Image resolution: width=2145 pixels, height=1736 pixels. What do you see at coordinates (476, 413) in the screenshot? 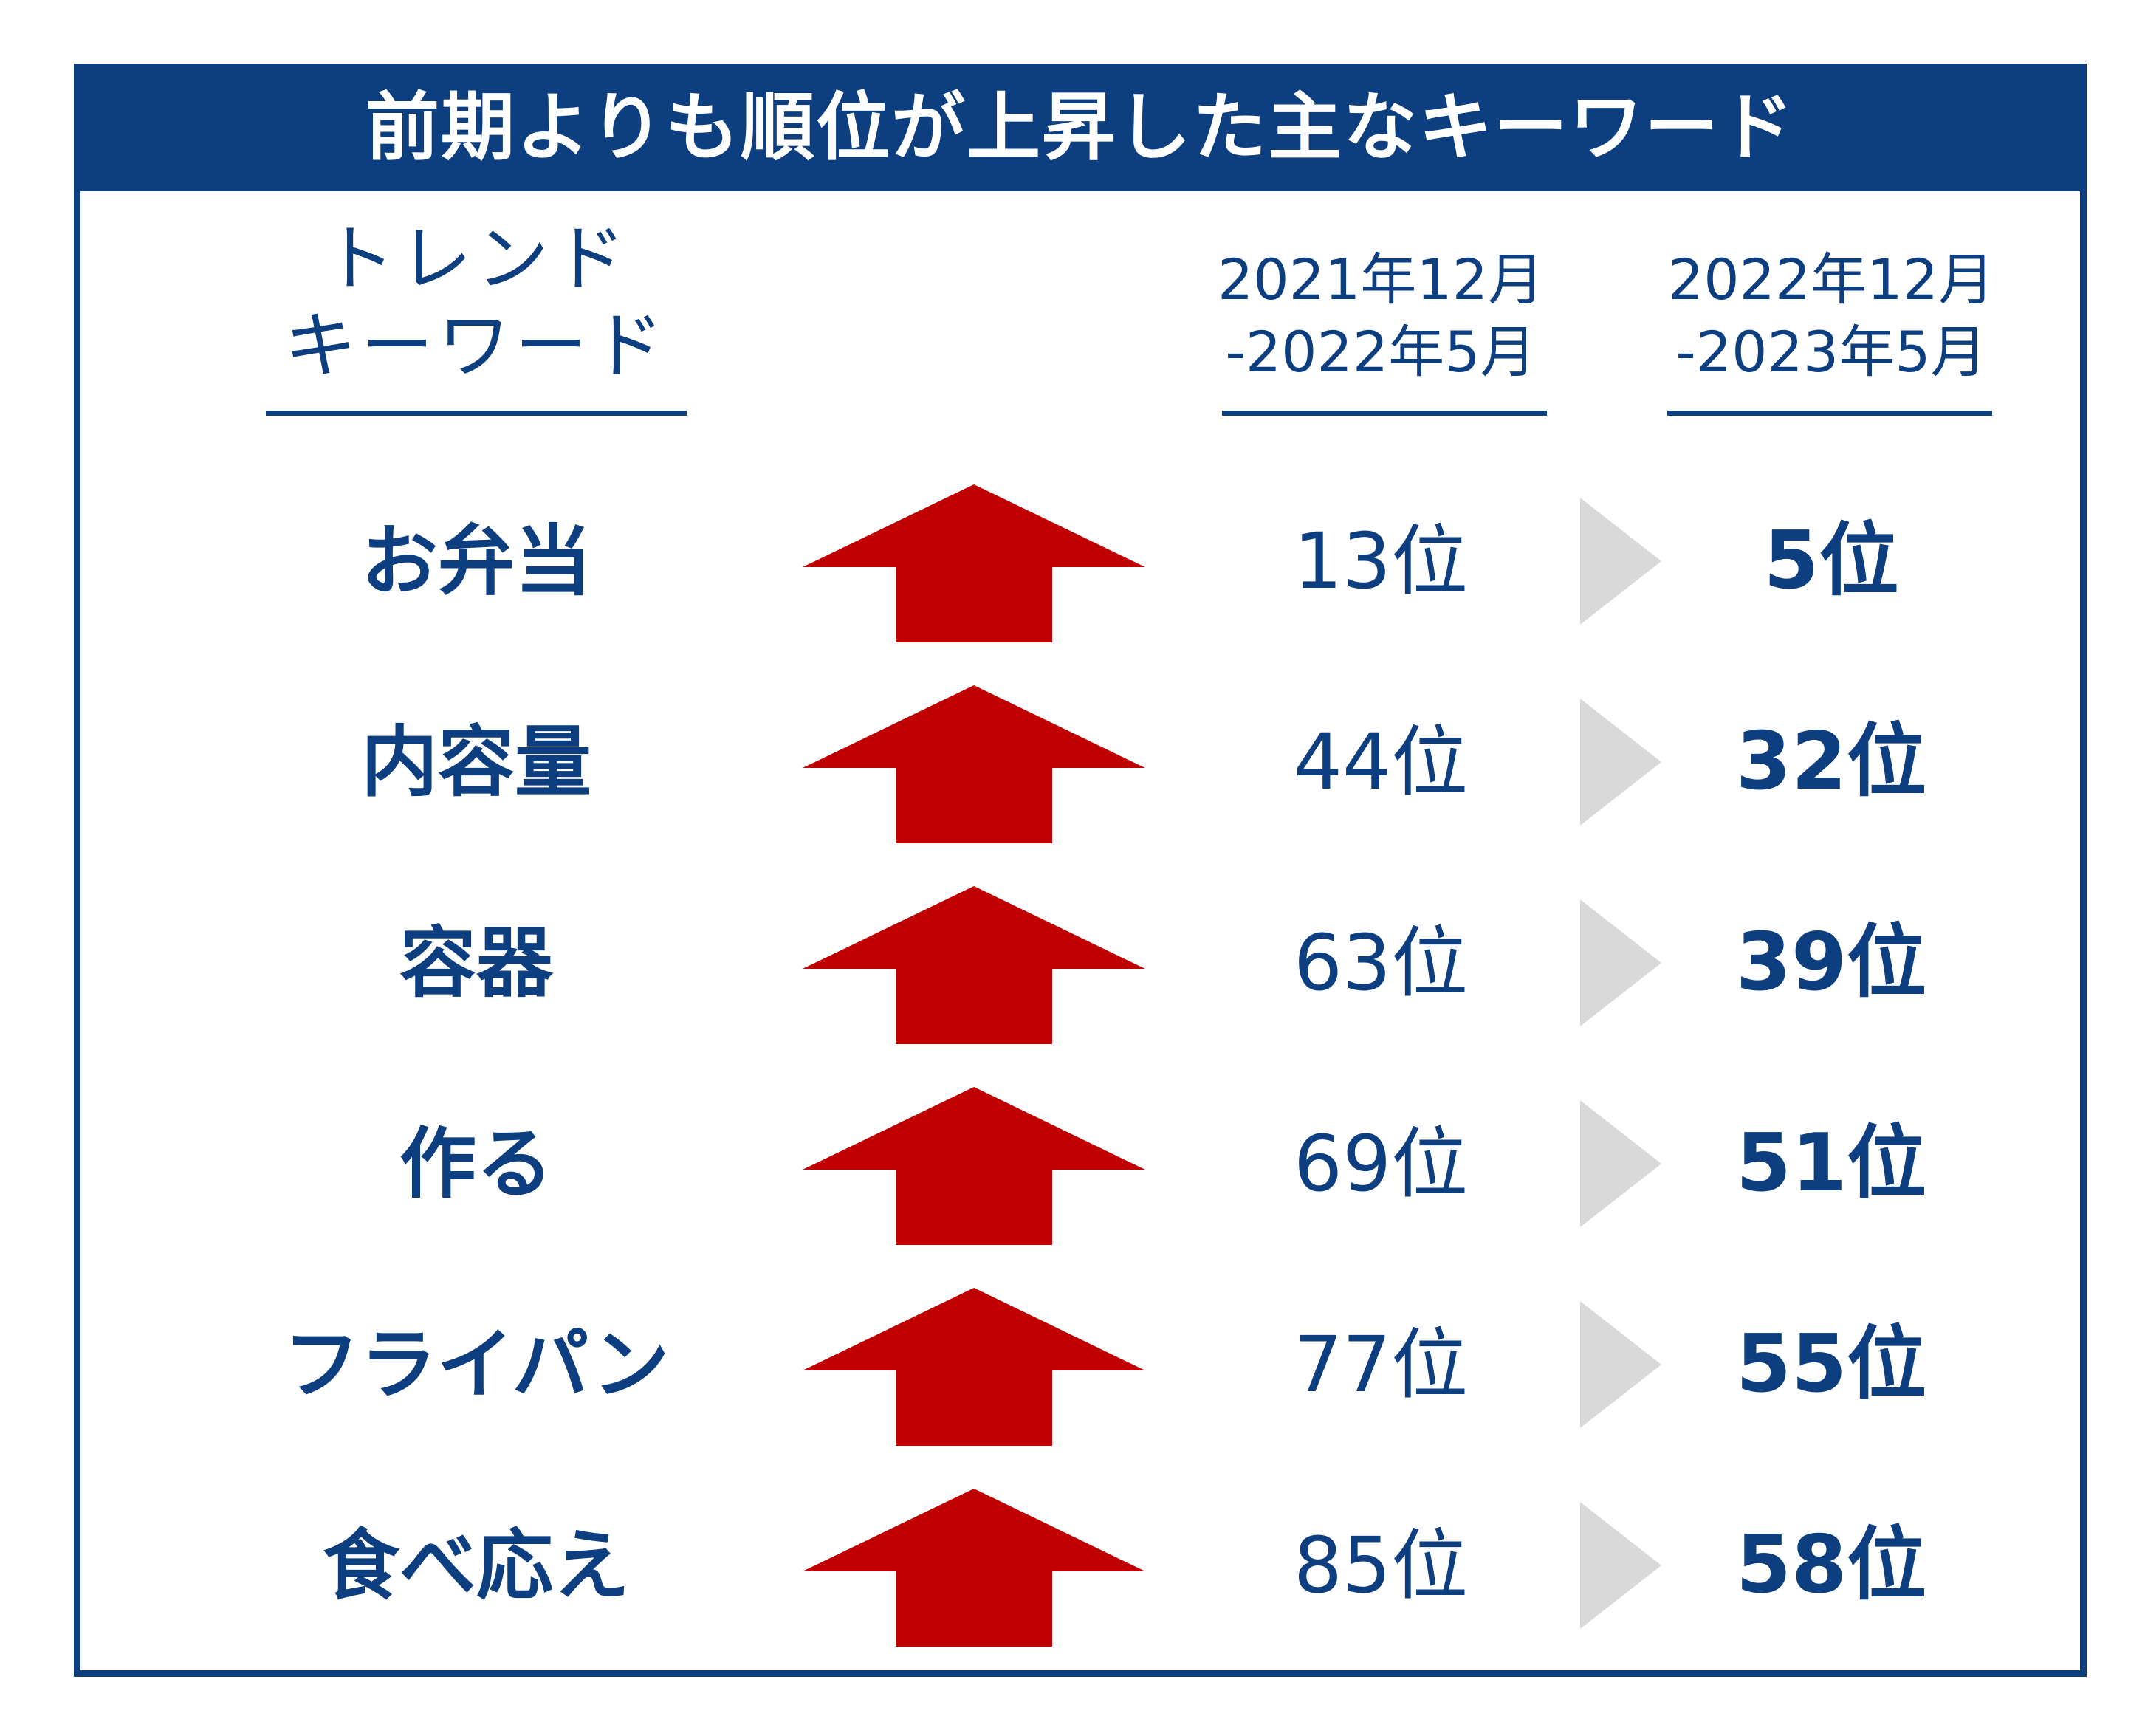
I see `header-keyword-underline` at bounding box center [476, 413].